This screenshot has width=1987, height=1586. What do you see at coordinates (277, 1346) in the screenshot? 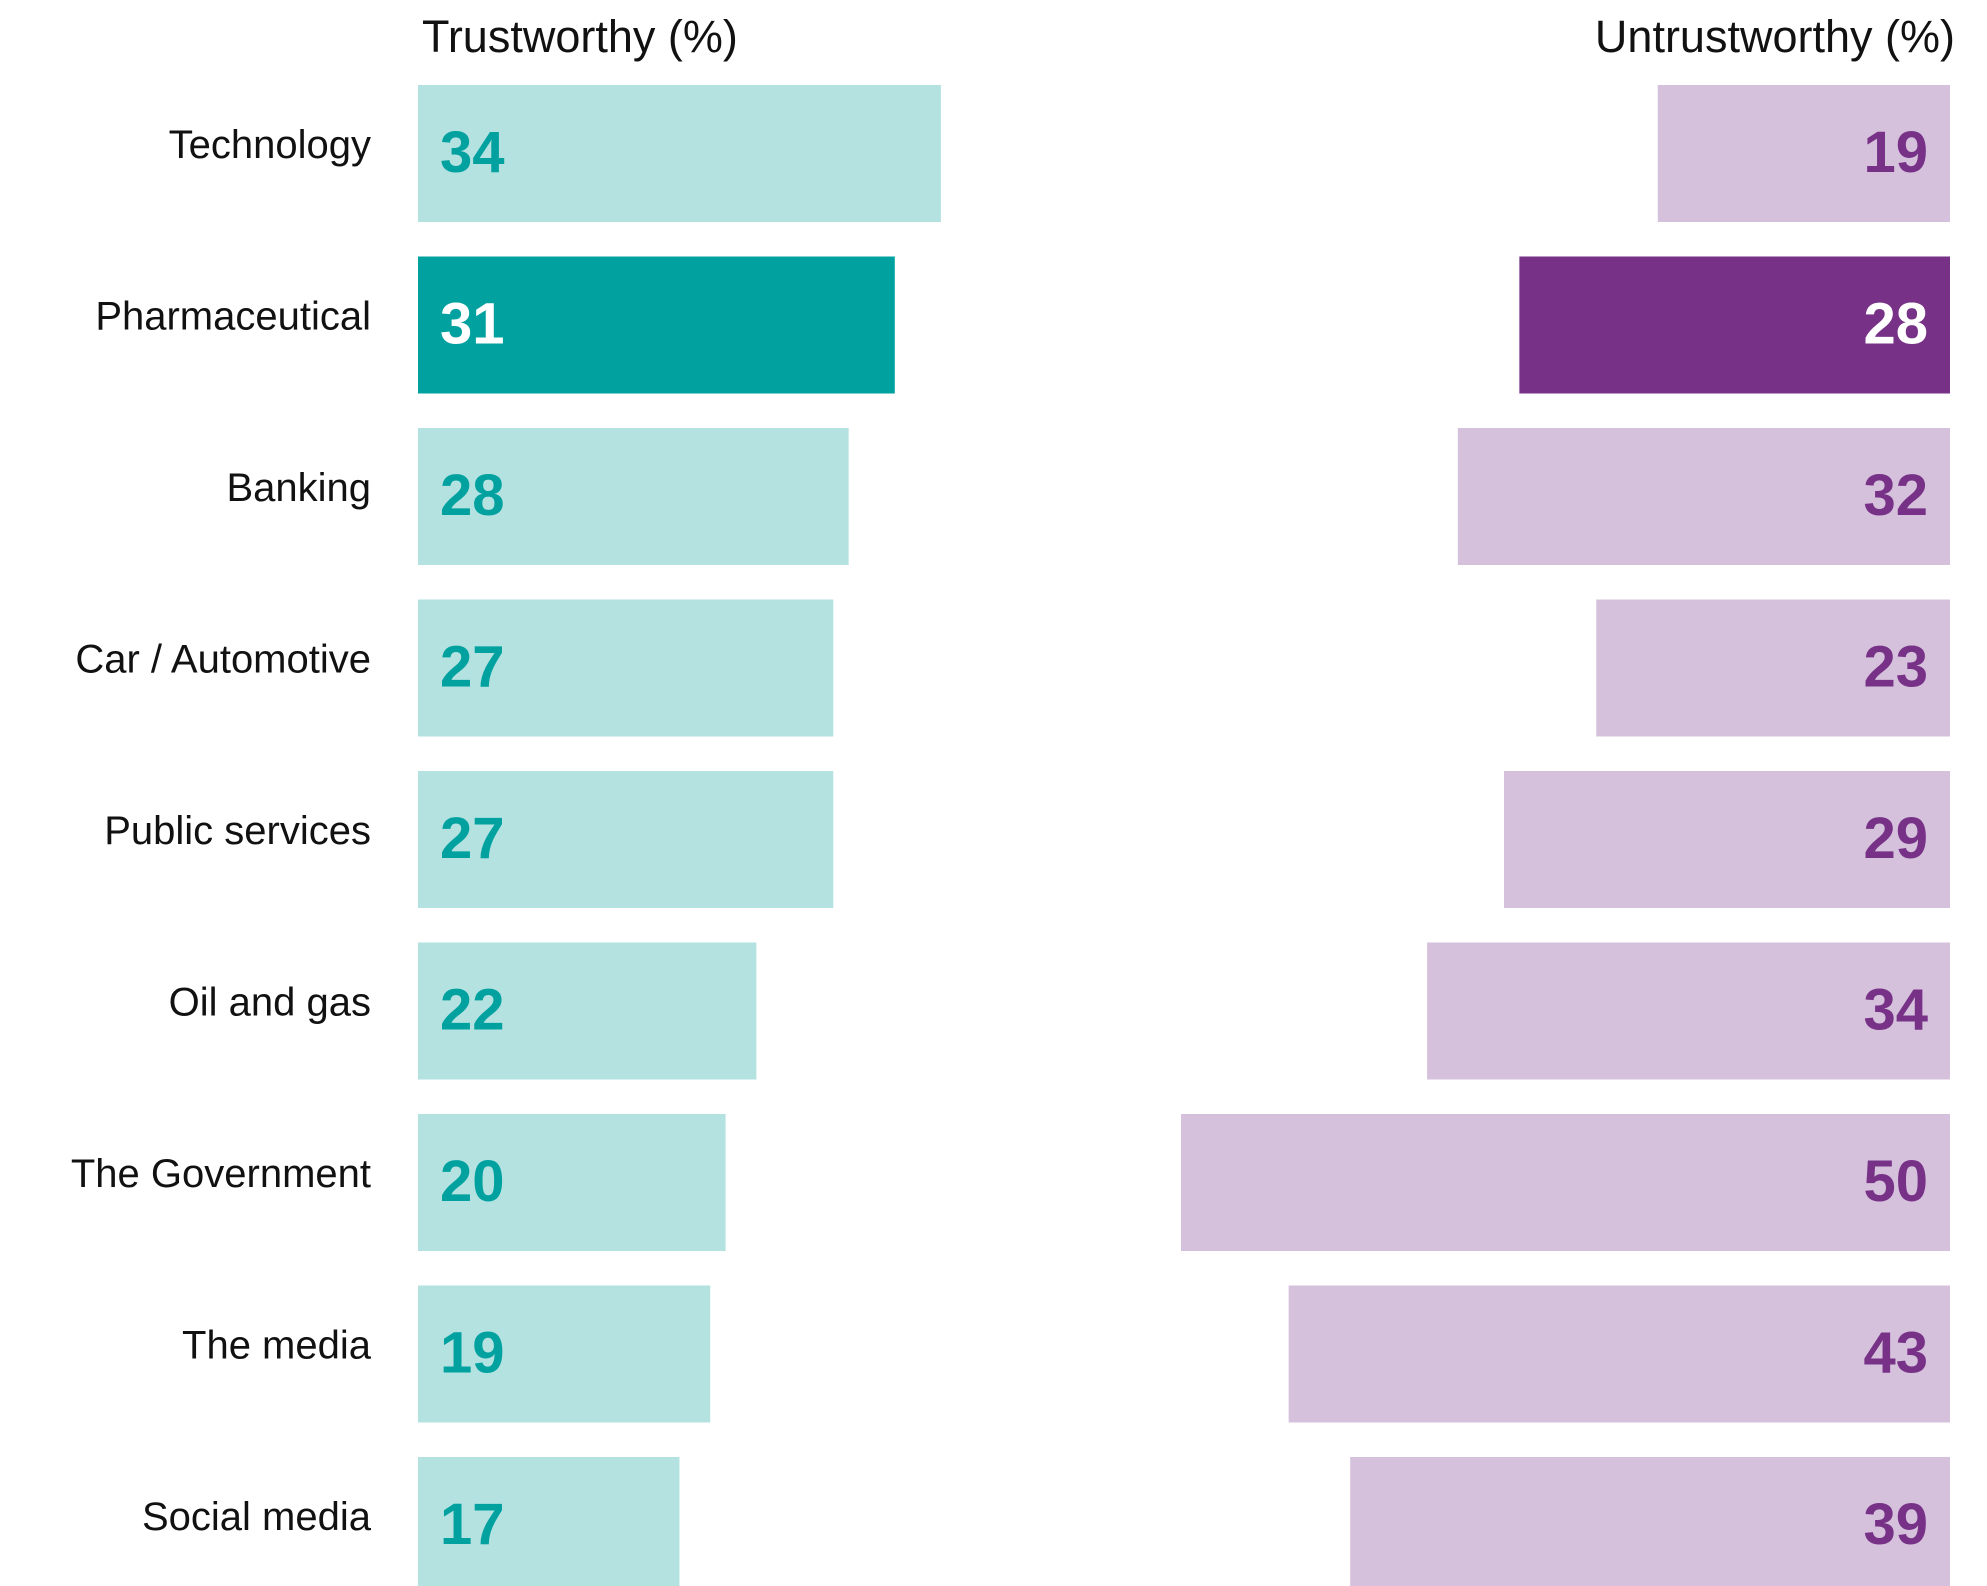
I see `category-label: The media` at bounding box center [277, 1346].